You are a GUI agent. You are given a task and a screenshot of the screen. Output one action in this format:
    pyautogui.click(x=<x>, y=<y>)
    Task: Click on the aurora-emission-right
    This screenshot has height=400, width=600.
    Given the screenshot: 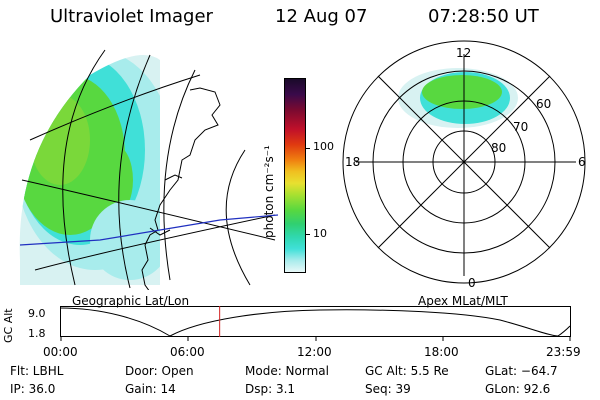 What is the action you would take?
    pyautogui.click(x=458, y=98)
    